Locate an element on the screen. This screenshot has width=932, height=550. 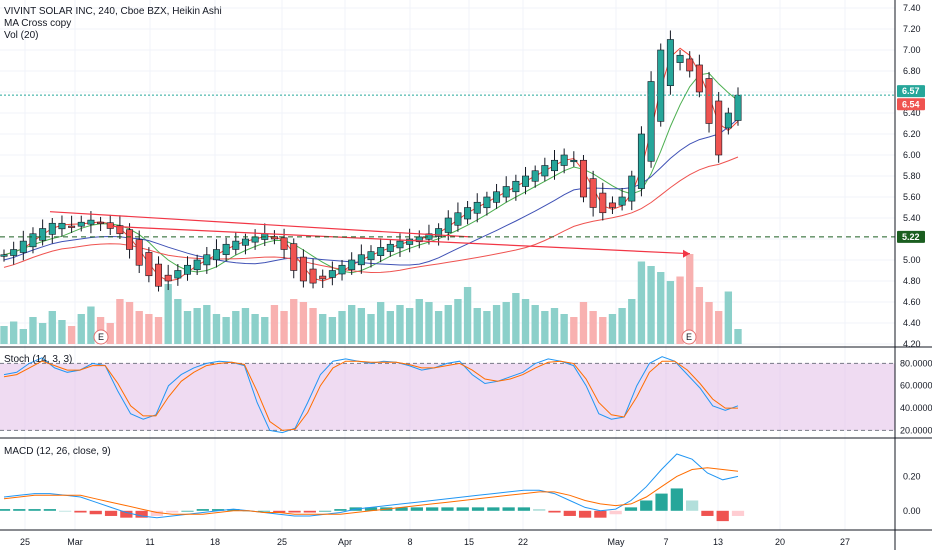
stochastic-lines is located at coordinates (371, 395).